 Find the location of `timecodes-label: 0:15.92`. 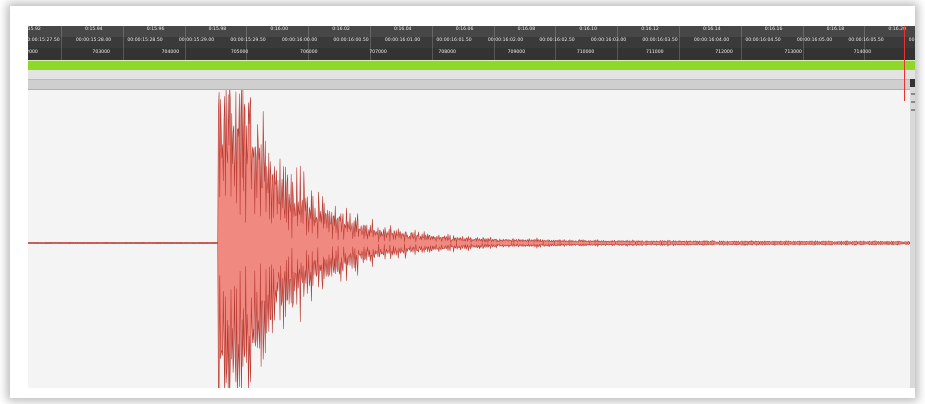

timecodes-label: 0:15.92 is located at coordinates (34, 29).